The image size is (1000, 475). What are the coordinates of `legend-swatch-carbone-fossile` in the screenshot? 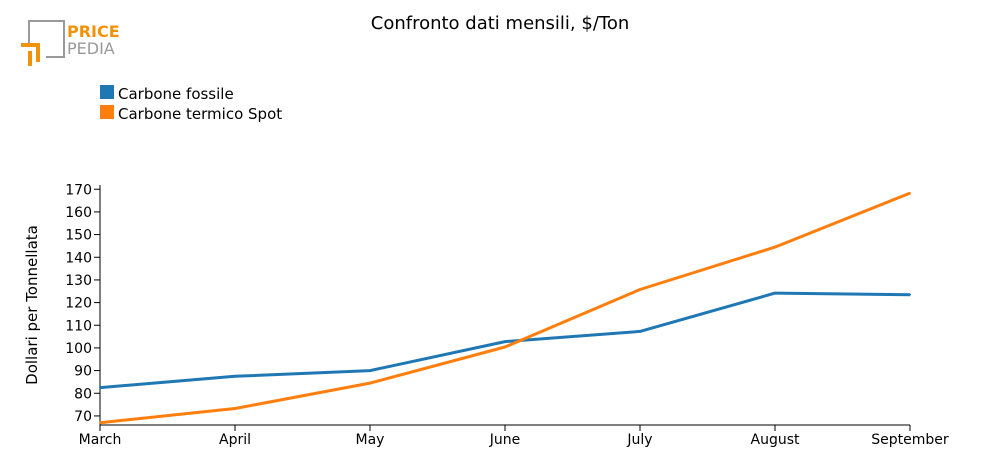 It's located at (107, 92).